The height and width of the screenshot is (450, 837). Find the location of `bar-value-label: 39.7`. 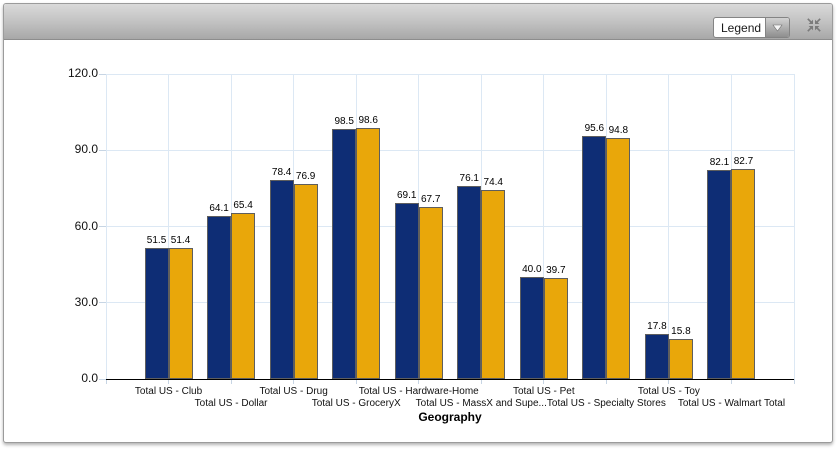

bar-value-label: 39.7 is located at coordinates (556, 271).